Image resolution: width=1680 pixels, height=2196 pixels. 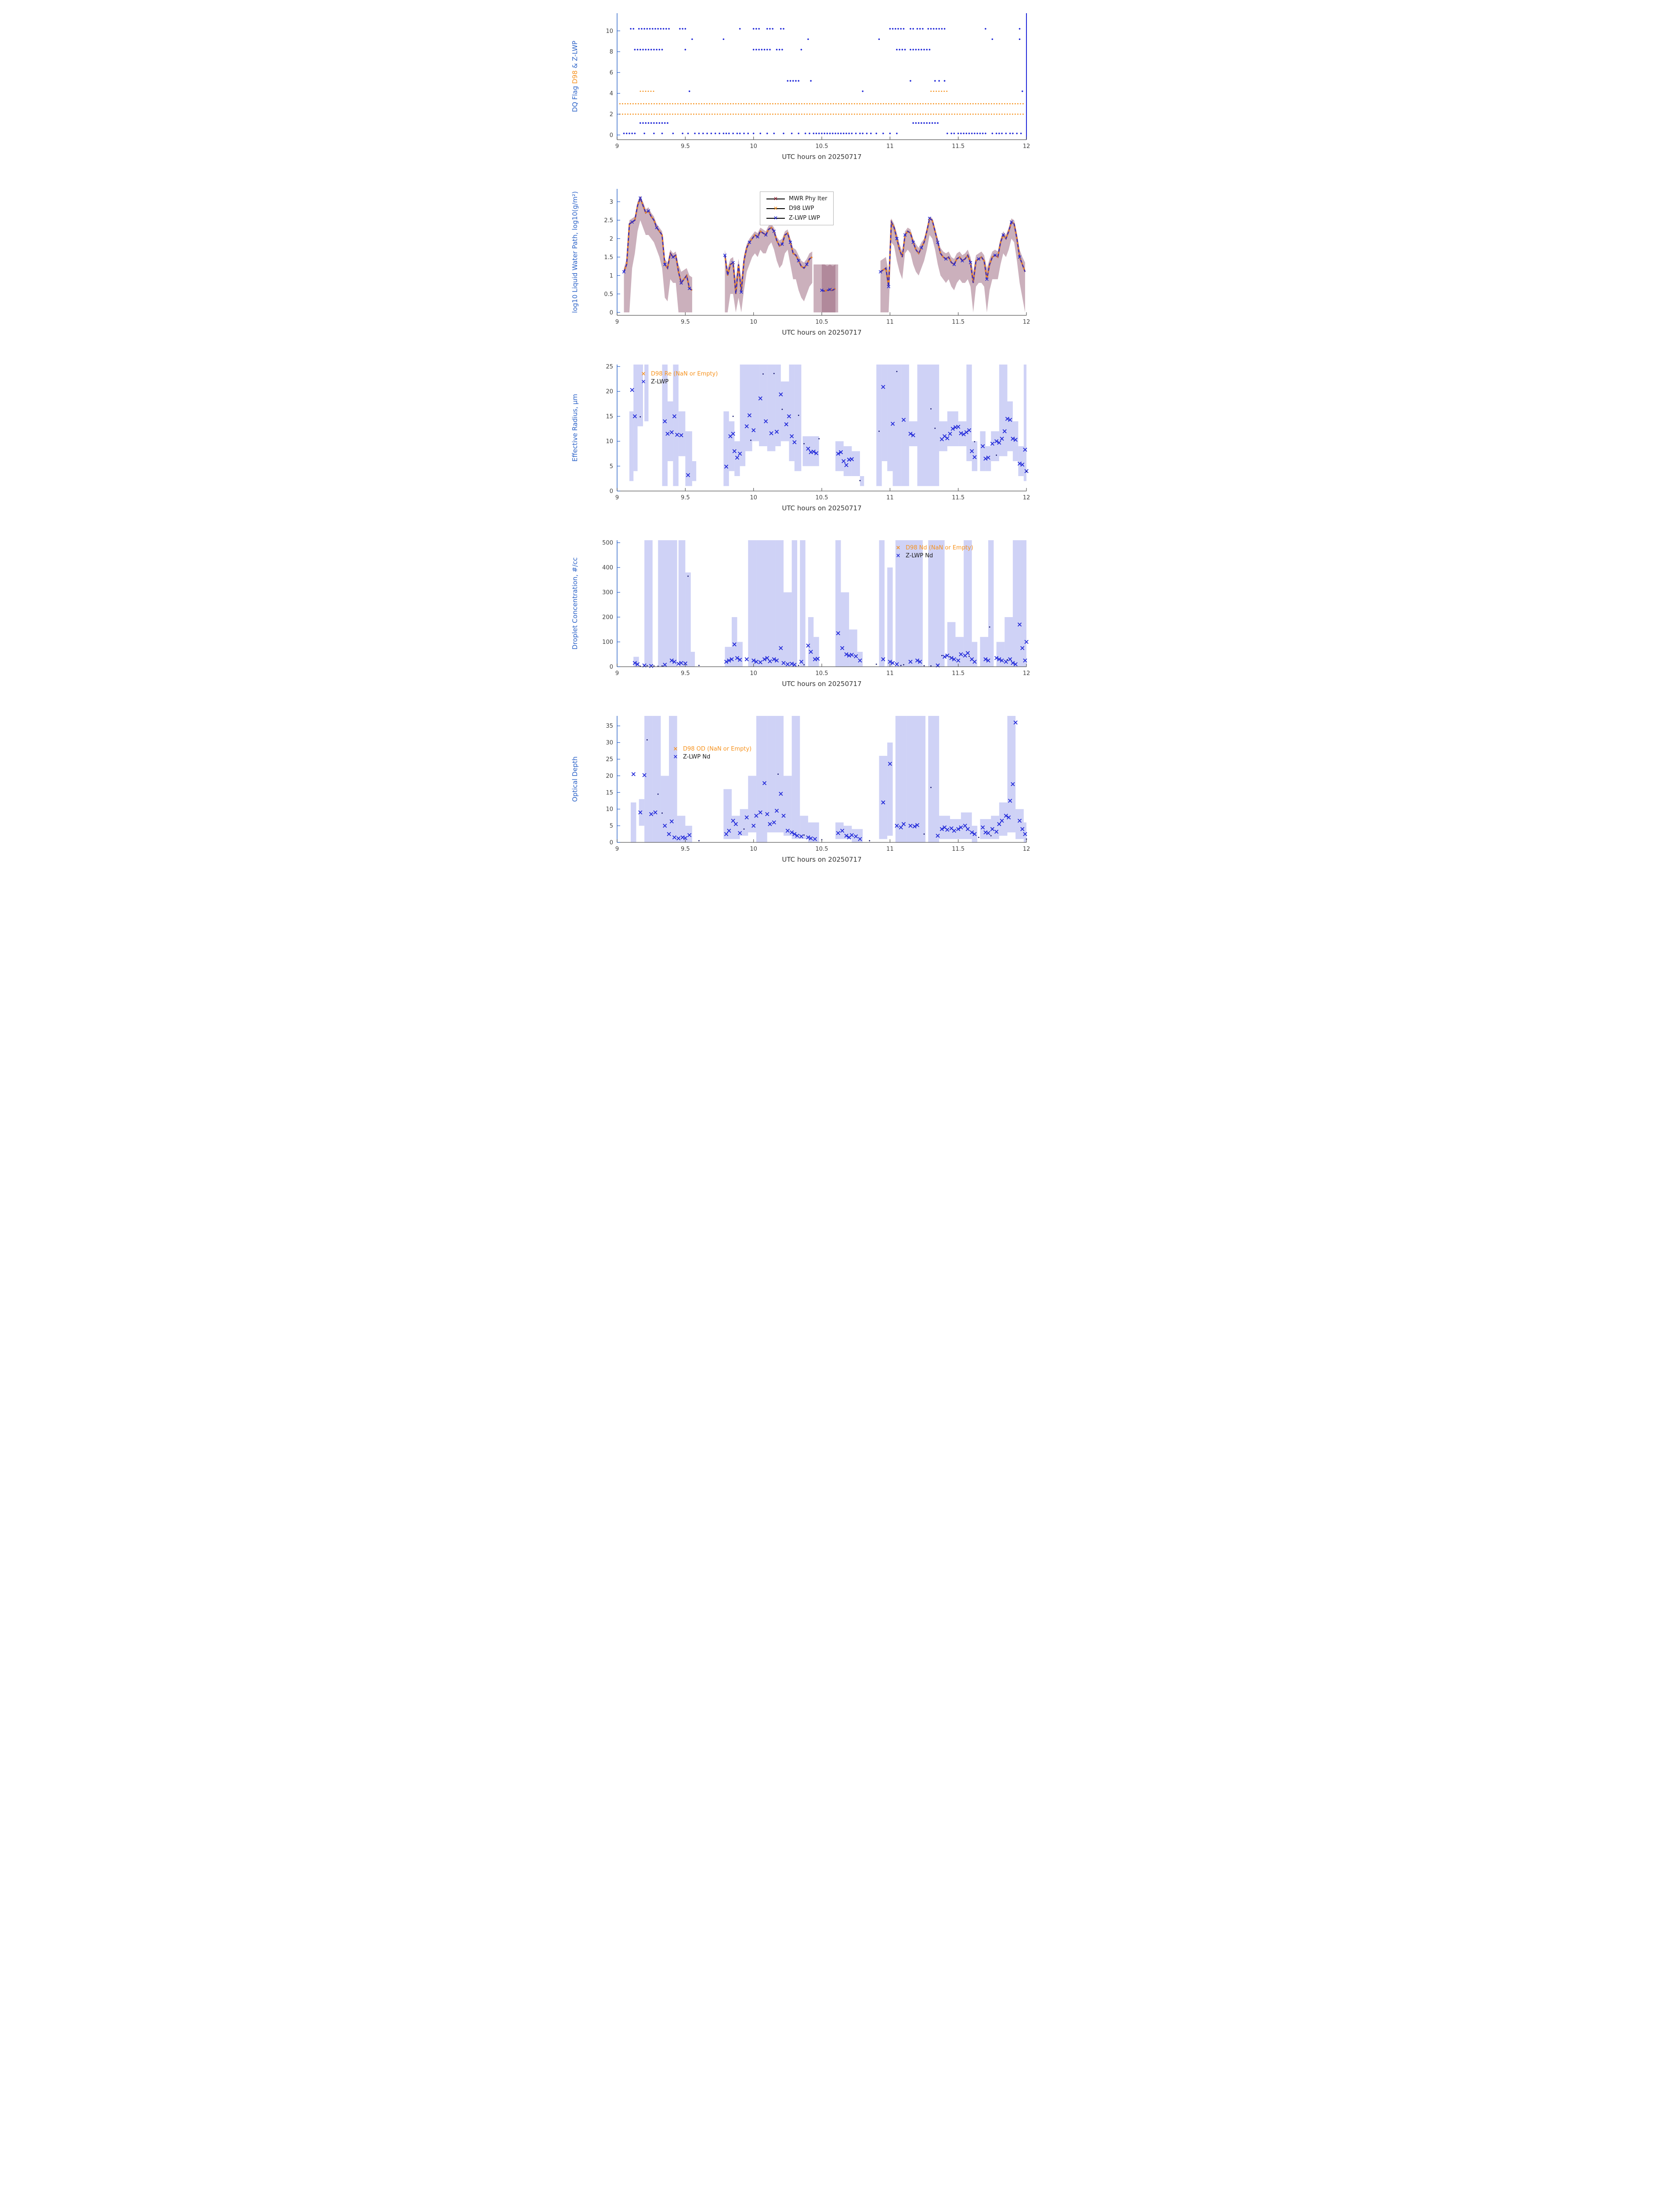 What do you see at coordinates (575, 428) in the screenshot?
I see `y-axis-label: Effective Radius, µm` at bounding box center [575, 428].